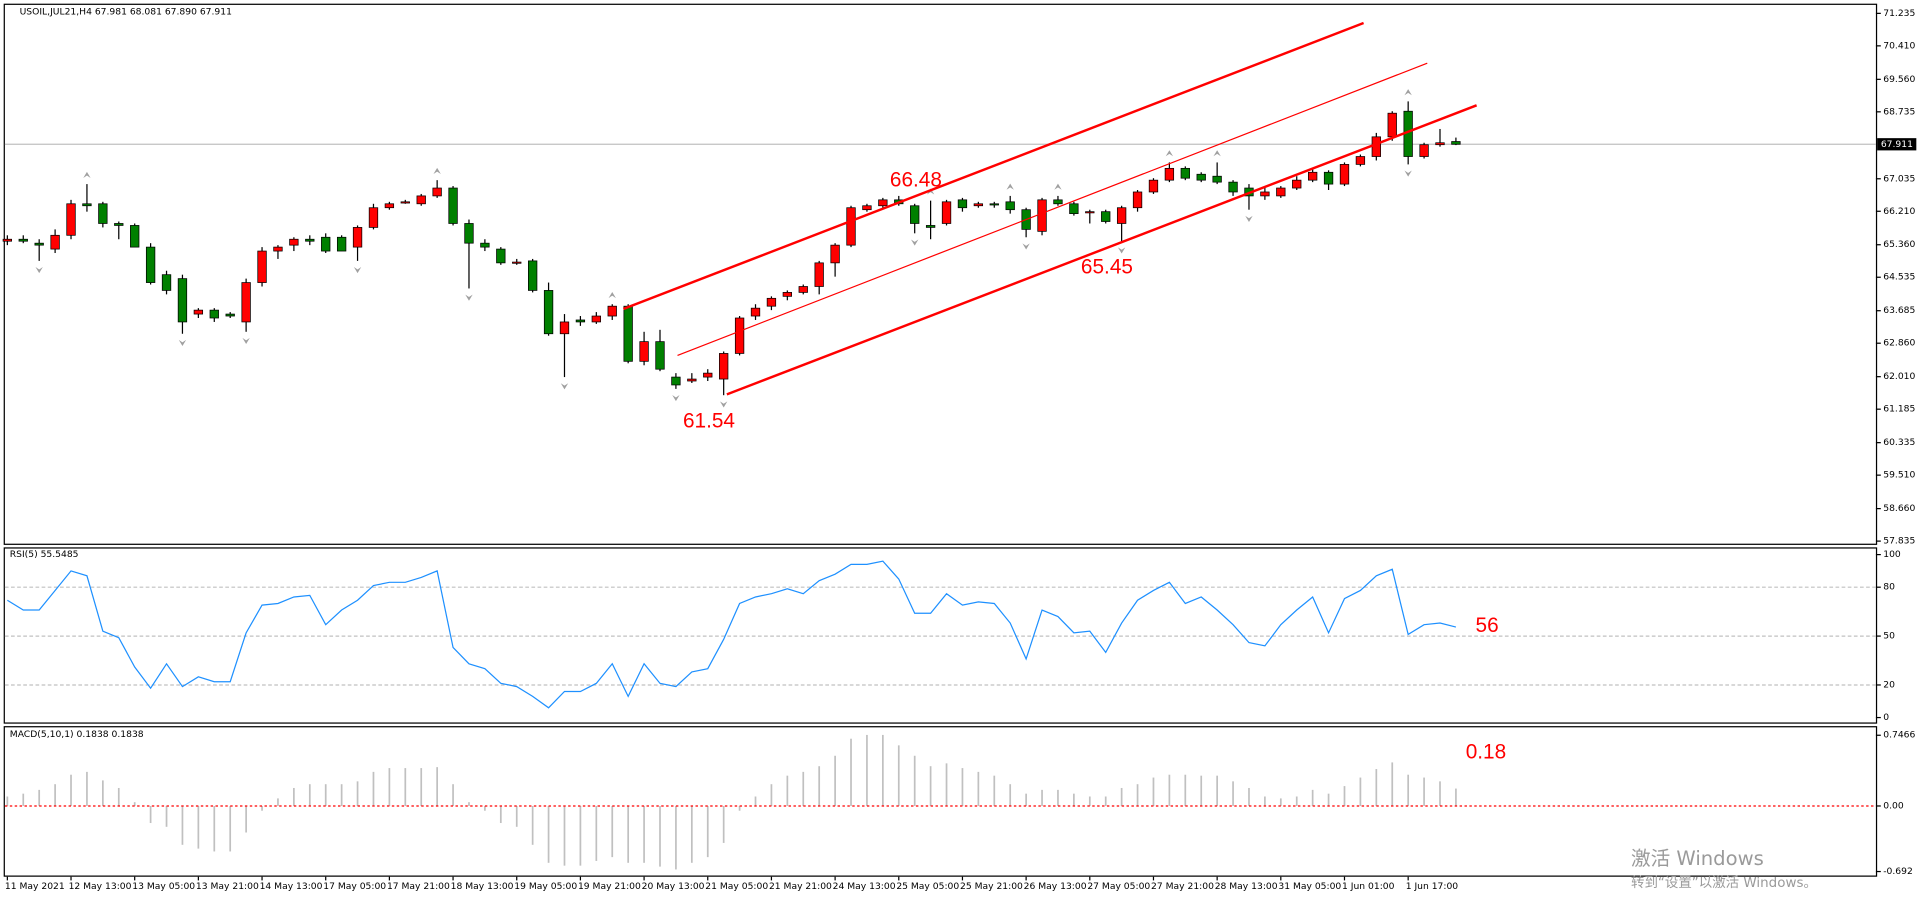 This screenshot has width=1920, height=900. I want to click on price-annotation: 61.54, so click(709, 421).